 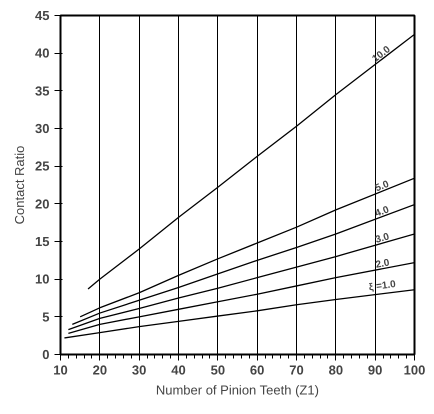 What do you see at coordinates (382, 286) in the screenshot?
I see `text: ξ =1.0` at bounding box center [382, 286].